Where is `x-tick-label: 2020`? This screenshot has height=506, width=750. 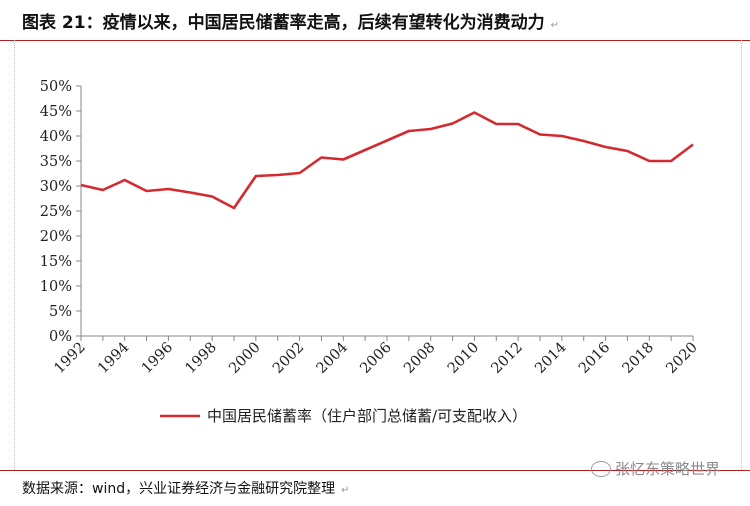 x-tick-label: 2020 is located at coordinates (681, 358).